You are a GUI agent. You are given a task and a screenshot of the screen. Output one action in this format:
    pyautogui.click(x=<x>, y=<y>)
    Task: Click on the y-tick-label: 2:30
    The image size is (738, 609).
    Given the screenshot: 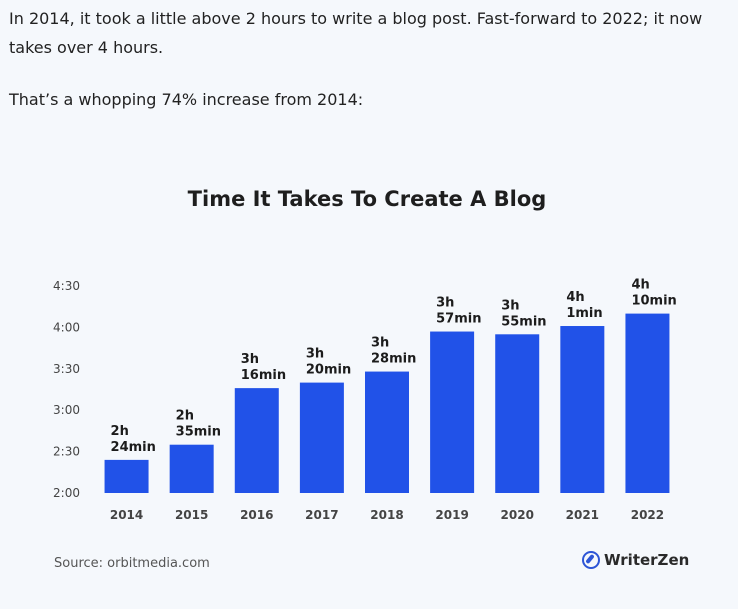 What is the action you would take?
    pyautogui.click(x=66, y=452)
    